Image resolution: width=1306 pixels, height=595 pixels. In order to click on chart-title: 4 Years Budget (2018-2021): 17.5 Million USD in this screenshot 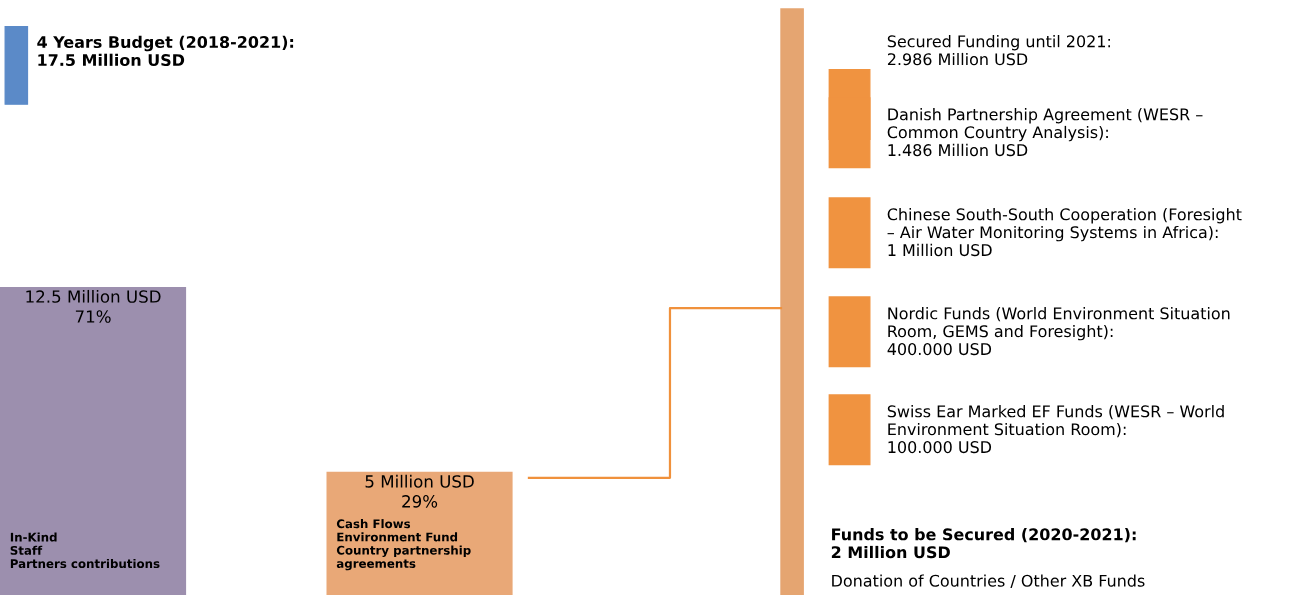, I will do `click(165, 51)`.